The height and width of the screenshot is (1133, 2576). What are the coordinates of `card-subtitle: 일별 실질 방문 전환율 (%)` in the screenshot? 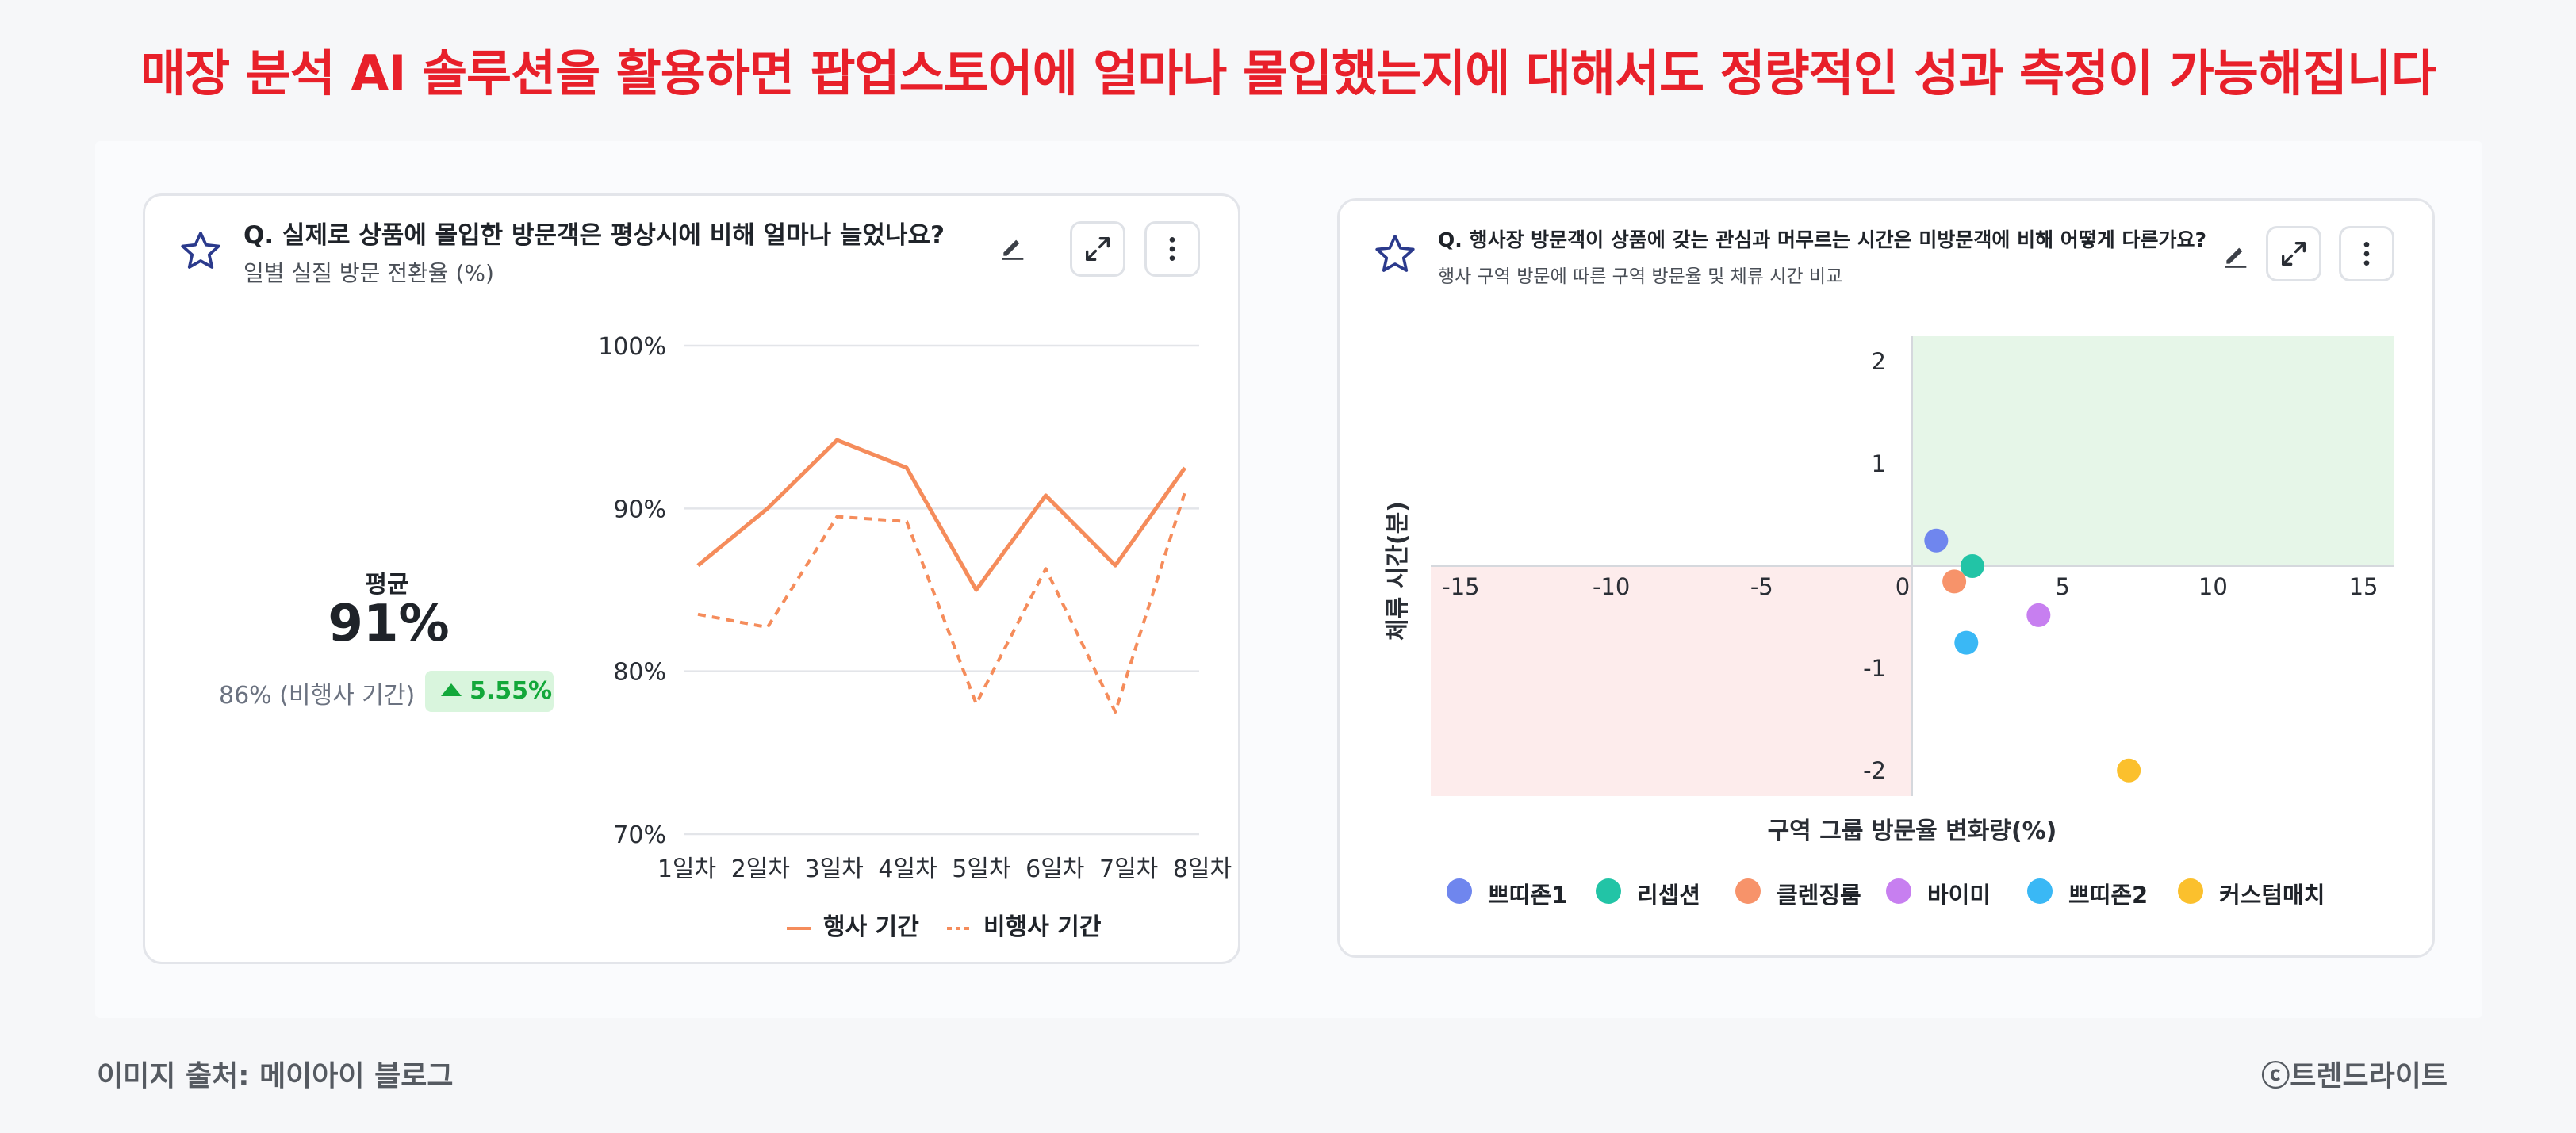 It's located at (368, 273).